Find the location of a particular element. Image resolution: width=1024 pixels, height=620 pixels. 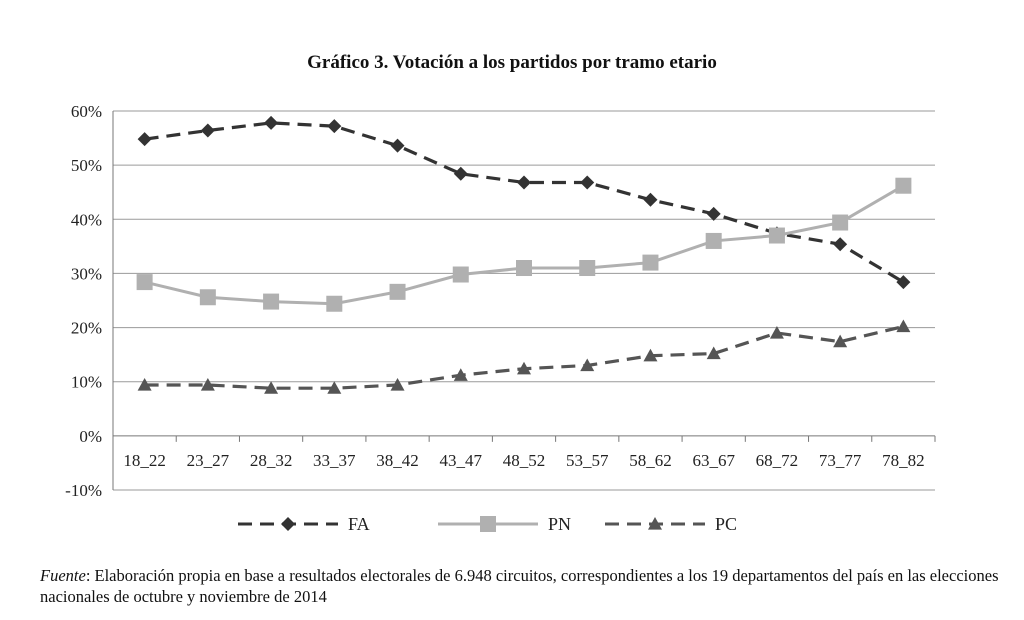

series-line-pc is located at coordinates (524, 357).